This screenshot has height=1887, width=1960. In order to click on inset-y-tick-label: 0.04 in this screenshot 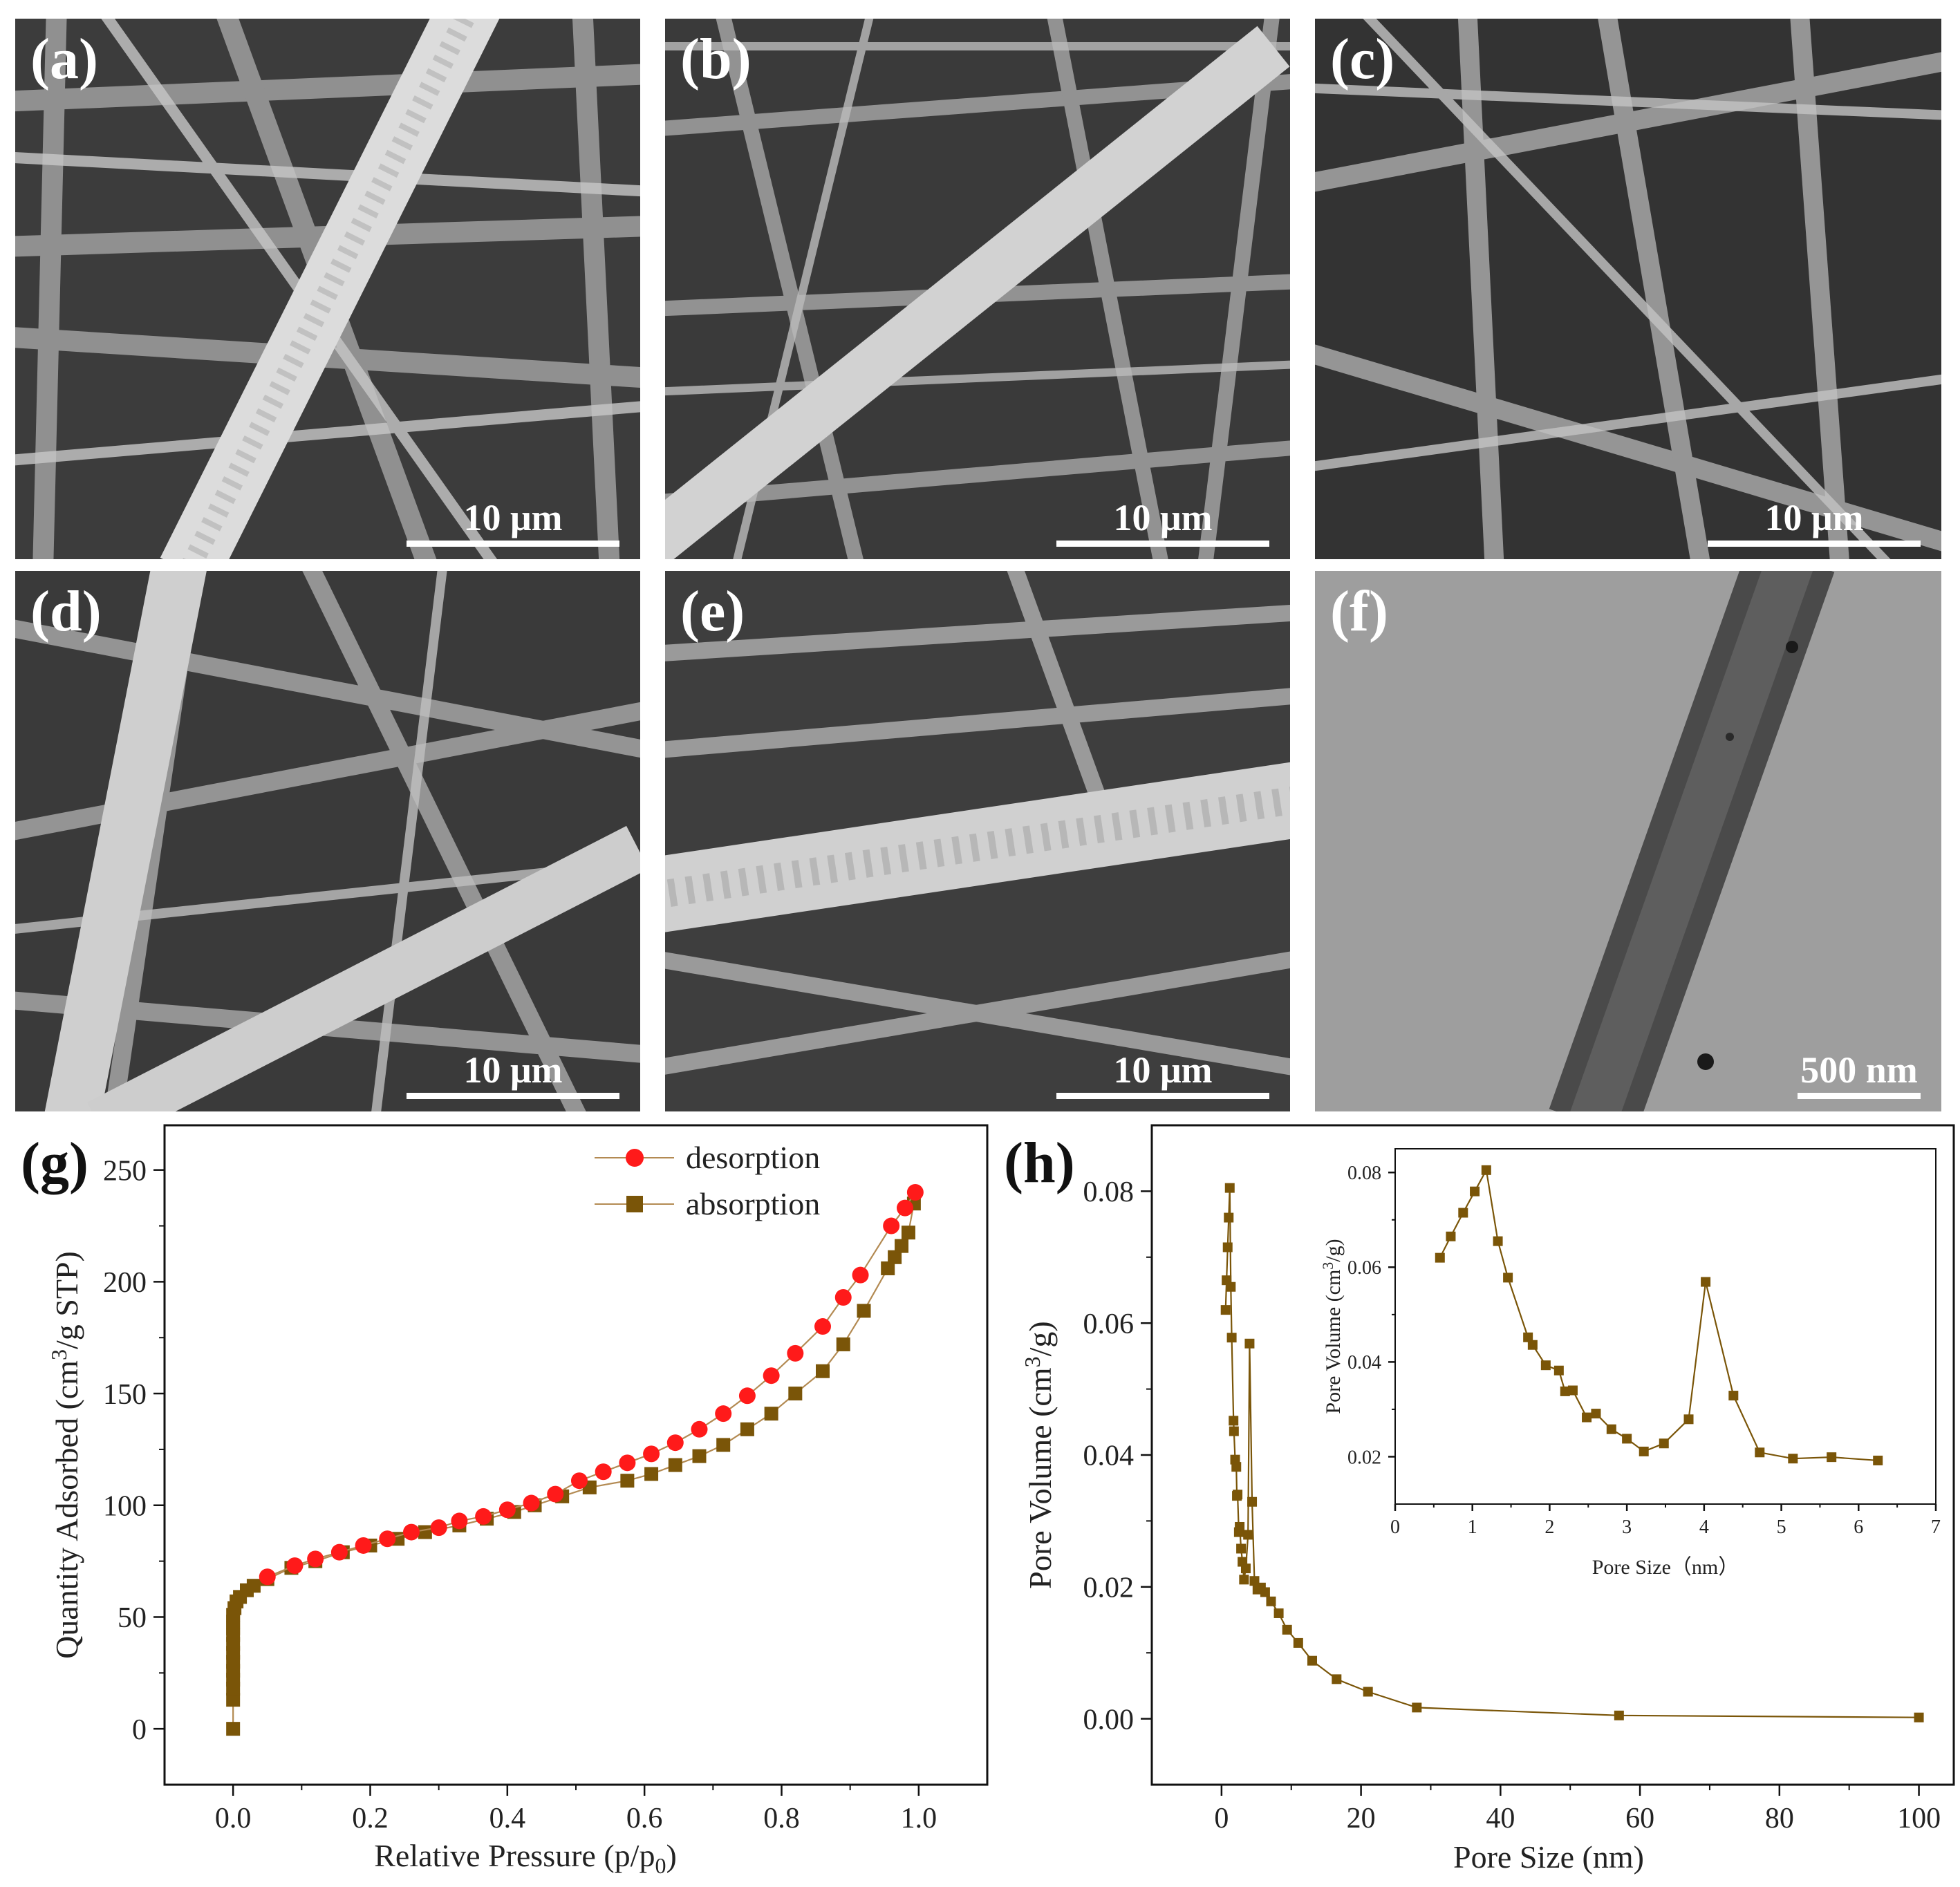, I will do `click(1364, 1362)`.